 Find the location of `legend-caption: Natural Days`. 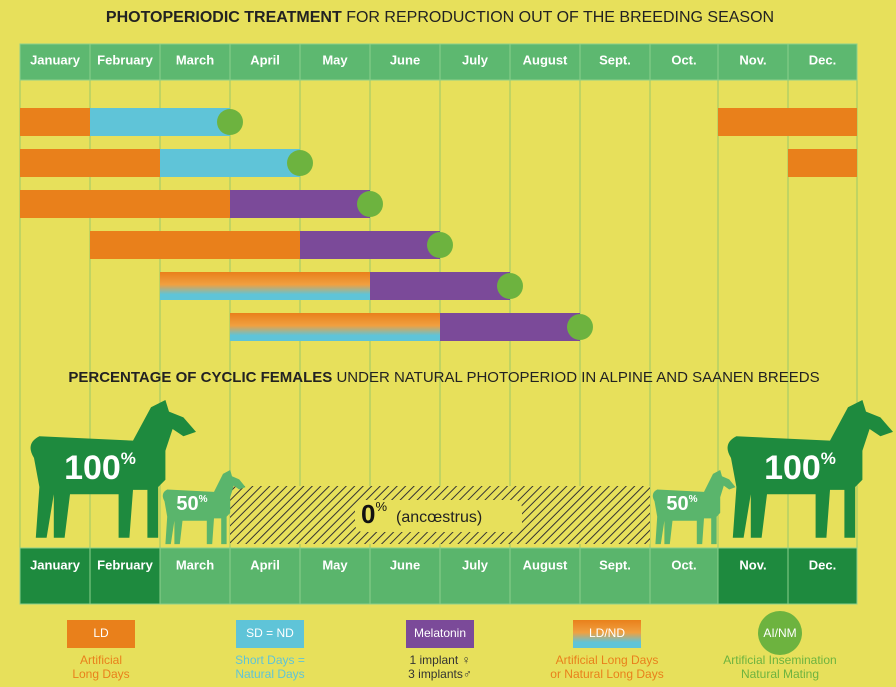

legend-caption: Natural Days is located at coordinates (269, 674).